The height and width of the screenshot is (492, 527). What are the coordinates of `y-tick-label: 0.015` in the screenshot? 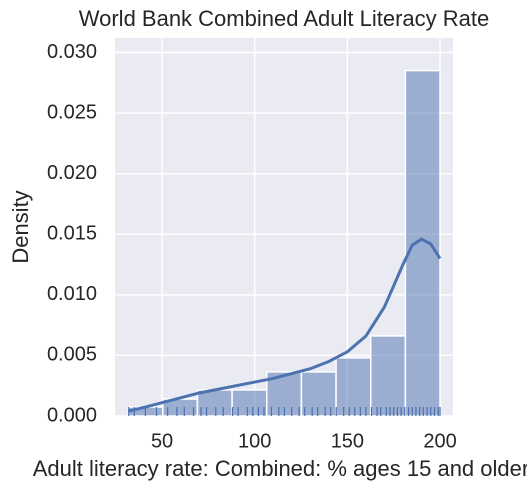 It's located at (72, 234).